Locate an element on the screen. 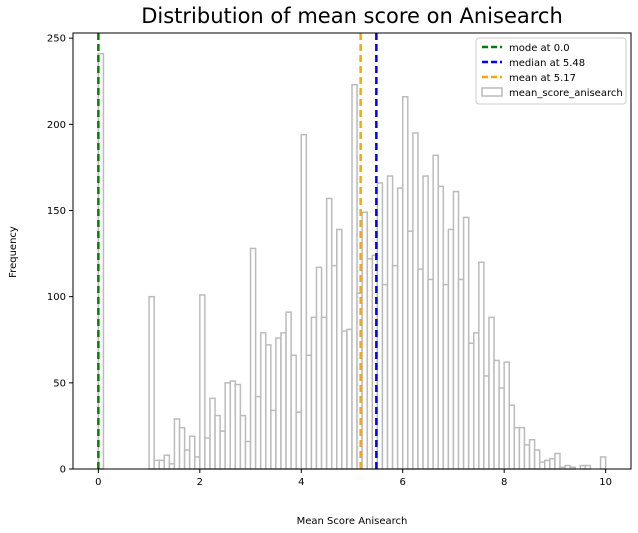 Image resolution: width=638 pixels, height=533 pixels. y-tick-label: 150 is located at coordinates (56, 211).